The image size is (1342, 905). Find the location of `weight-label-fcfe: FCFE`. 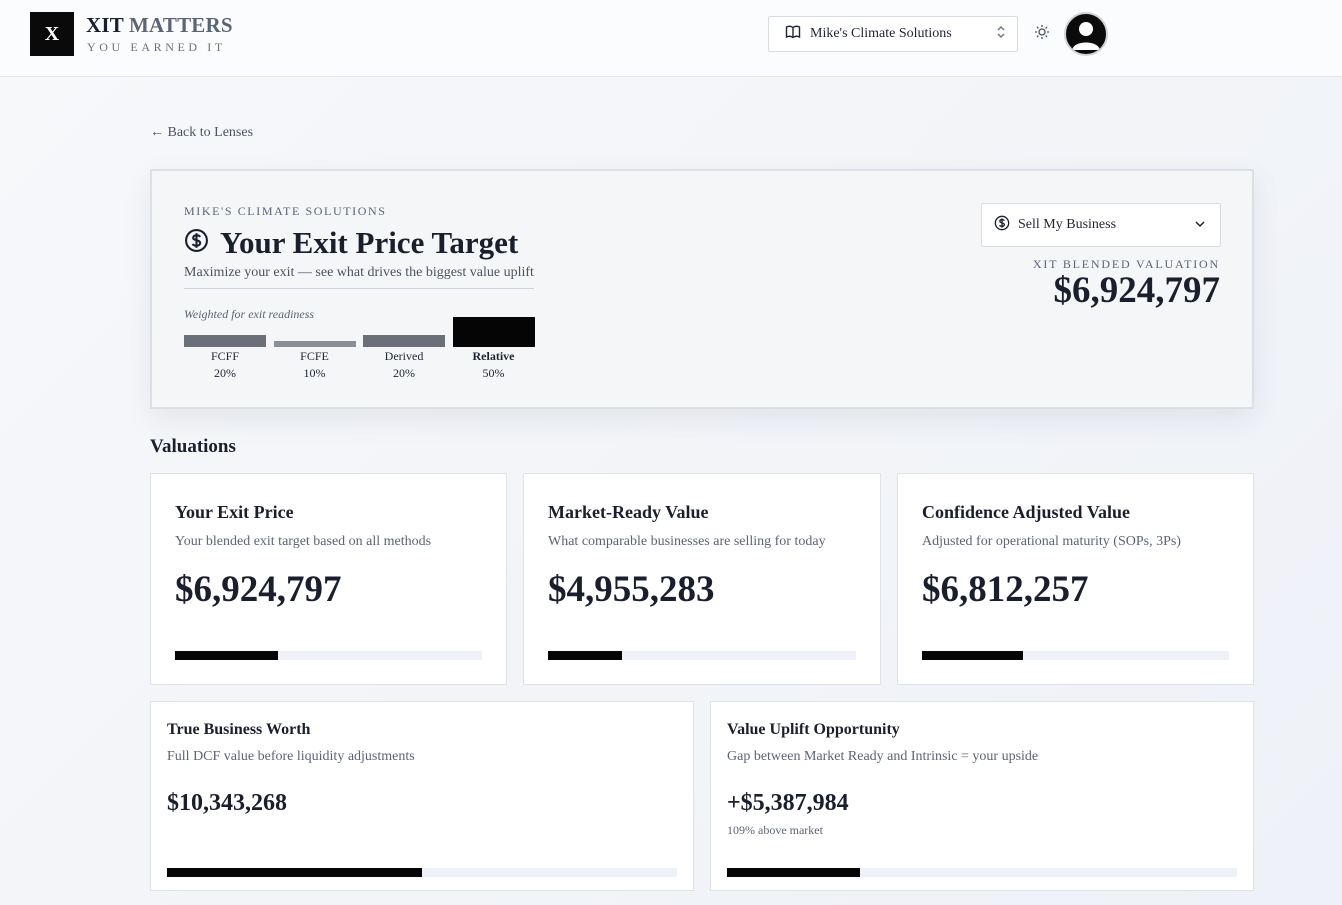

weight-label-fcfe: FCFE is located at coordinates (314, 356).